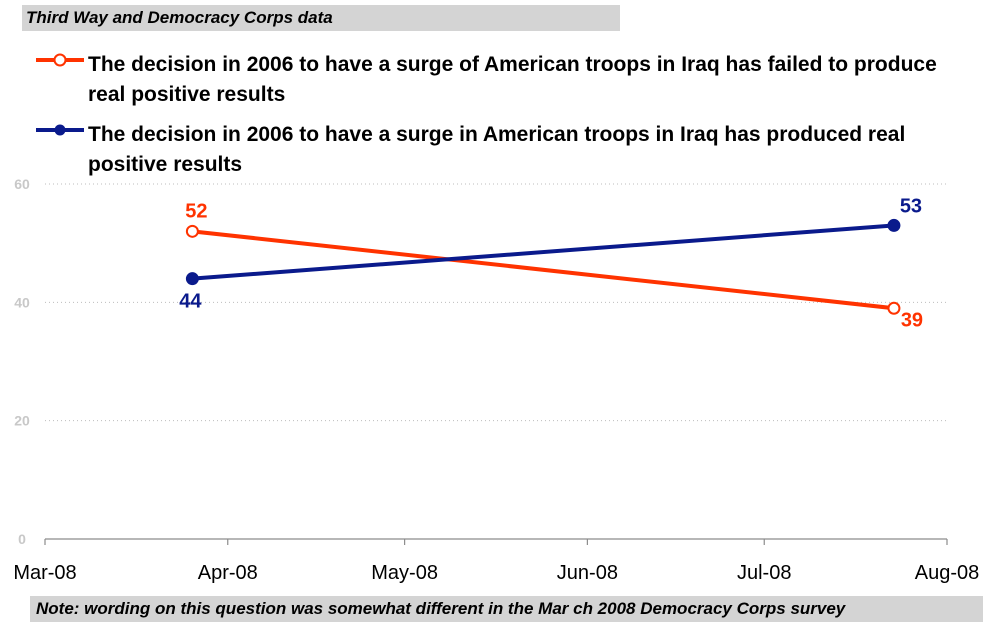 The width and height of the screenshot is (983, 622). I want to click on x-tick-label: Jul-08, so click(764, 573).